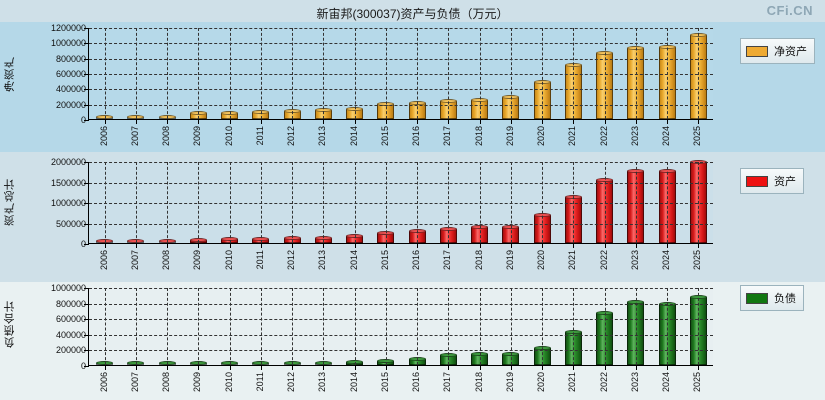 This screenshot has width=825, height=400. What do you see at coordinates (10, 324) in the screenshot?
I see `y-axis-title-2: 负债合计` at bounding box center [10, 324].